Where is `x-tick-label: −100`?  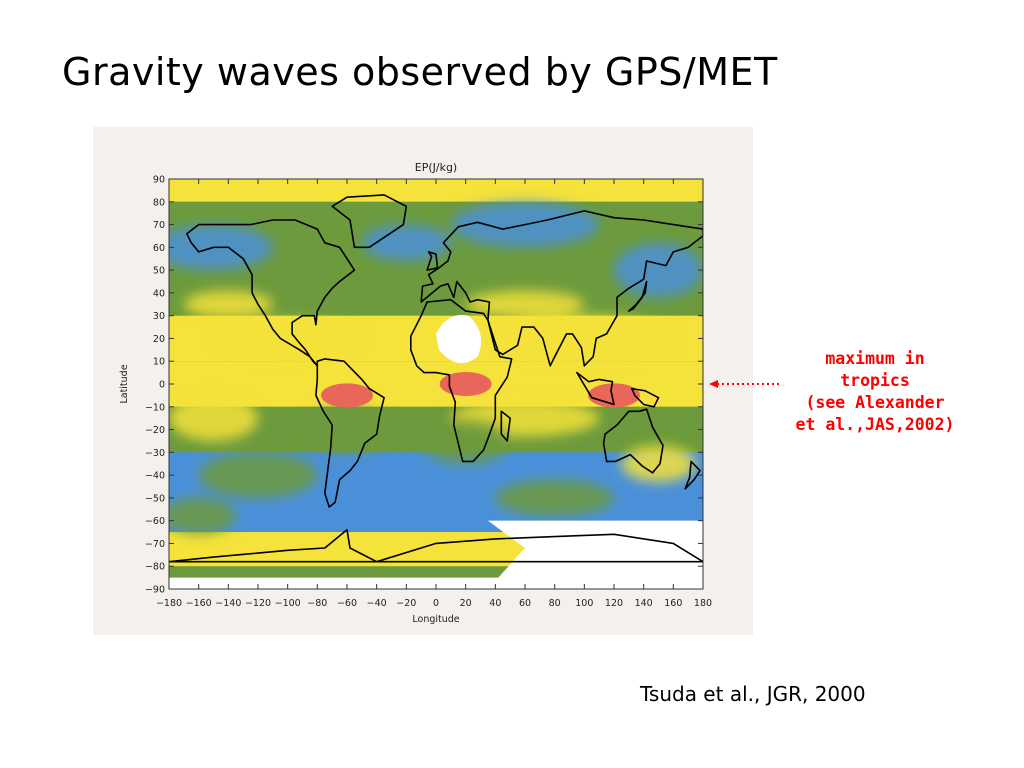 x-tick-label: −100 is located at coordinates (288, 603).